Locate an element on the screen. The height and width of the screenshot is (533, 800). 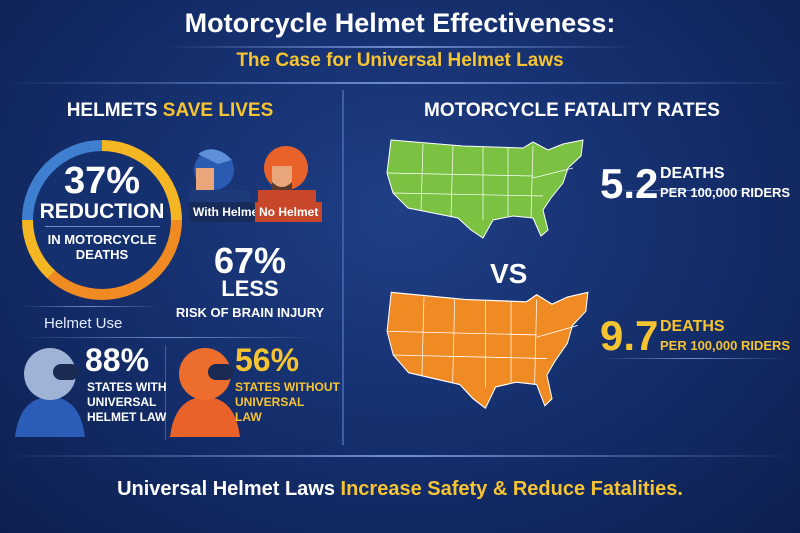
rate-with-law-per: PER 100,000 RIDERS is located at coordinates (725, 192).